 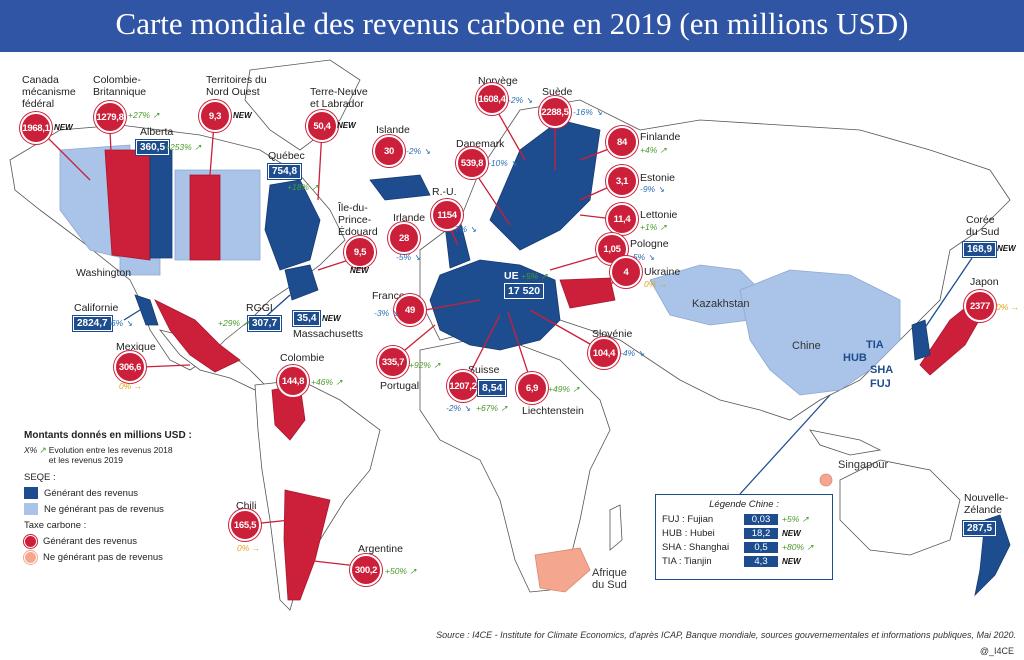 I want to click on map-label-kazakhstan: Kazakhstan, so click(x=721, y=304).